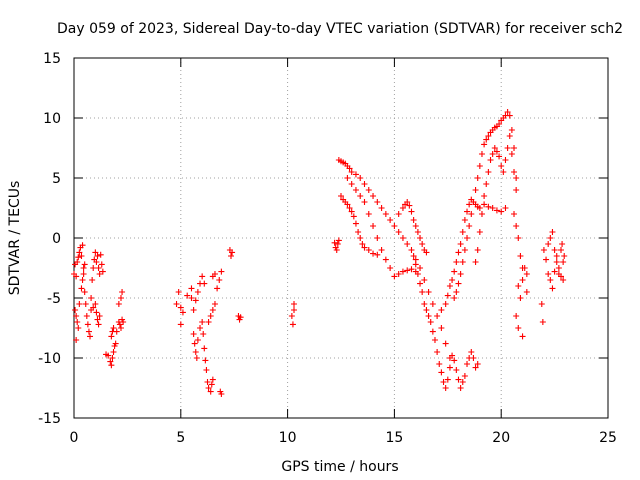 Image resolution: width=640 pixels, height=480 pixels. Describe the element at coordinates (501, 438) in the screenshot. I see `x-tick-label: 20` at that location.